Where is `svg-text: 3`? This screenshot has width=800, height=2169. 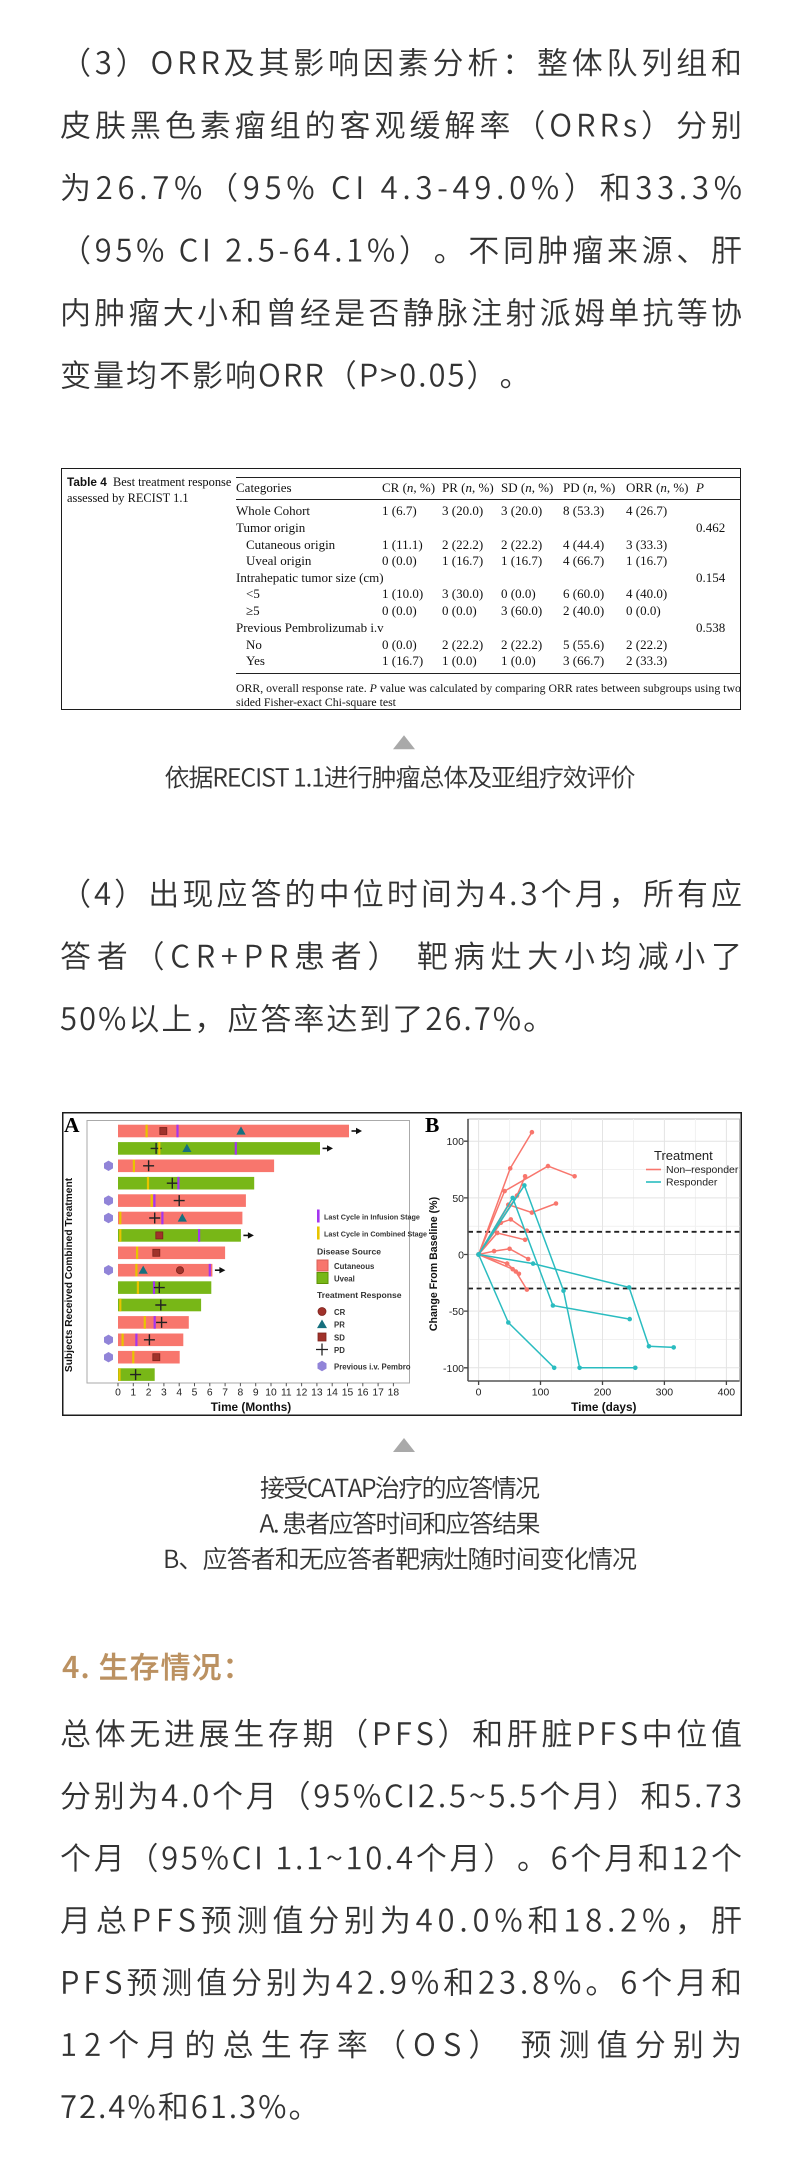 svg-text: 3 is located at coordinates (164, 1393).